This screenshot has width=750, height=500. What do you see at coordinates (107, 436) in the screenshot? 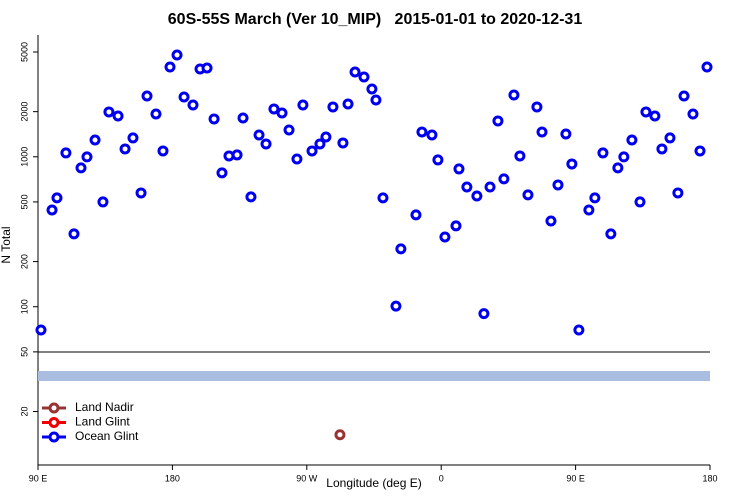
I see `legend-text: Ocean Glint` at bounding box center [107, 436].